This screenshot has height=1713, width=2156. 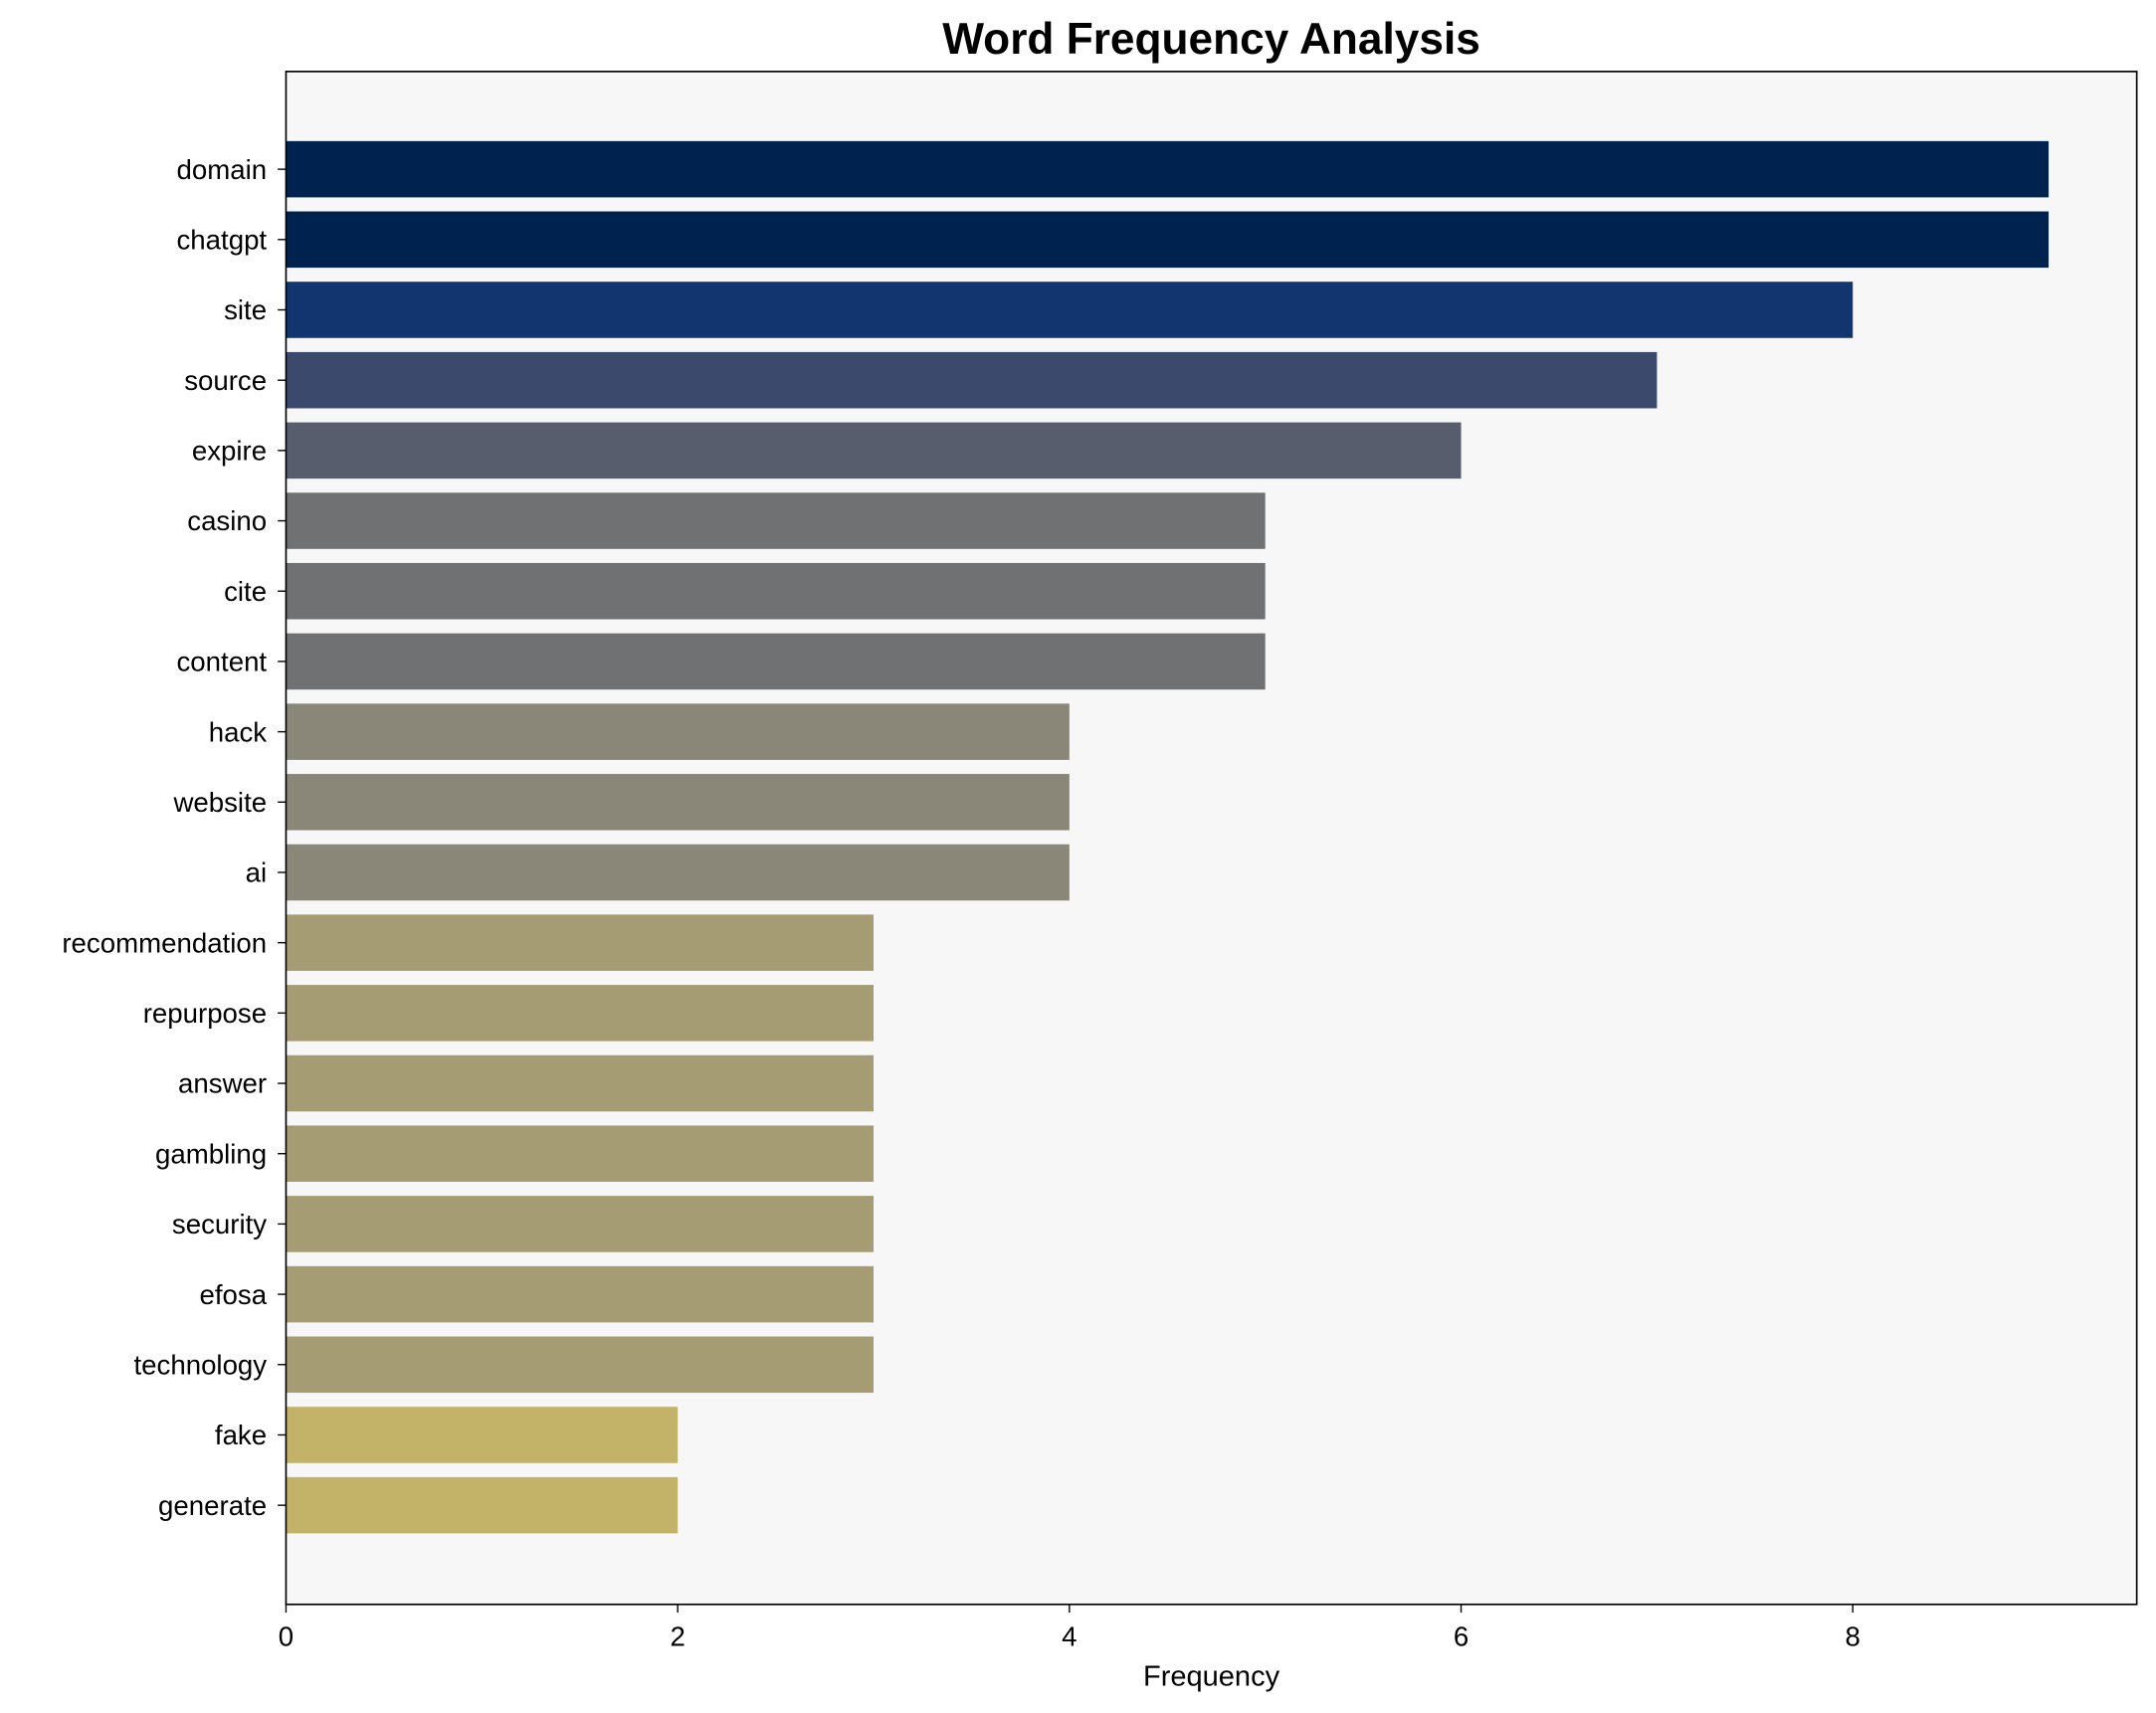 I want to click on y-tick-label: gambling, so click(x=211, y=1154).